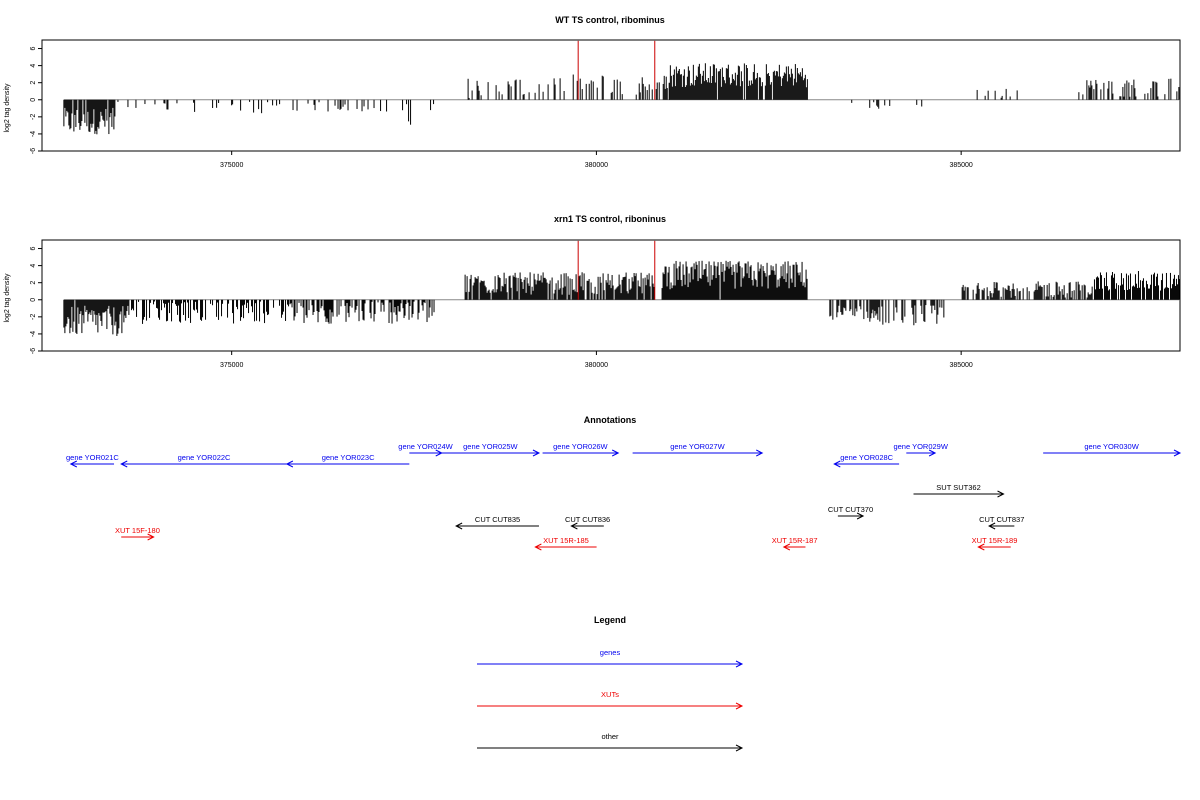 The height and width of the screenshot is (800, 1200). I want to click on annotation-feature: gene YOR021C, so click(92, 460).